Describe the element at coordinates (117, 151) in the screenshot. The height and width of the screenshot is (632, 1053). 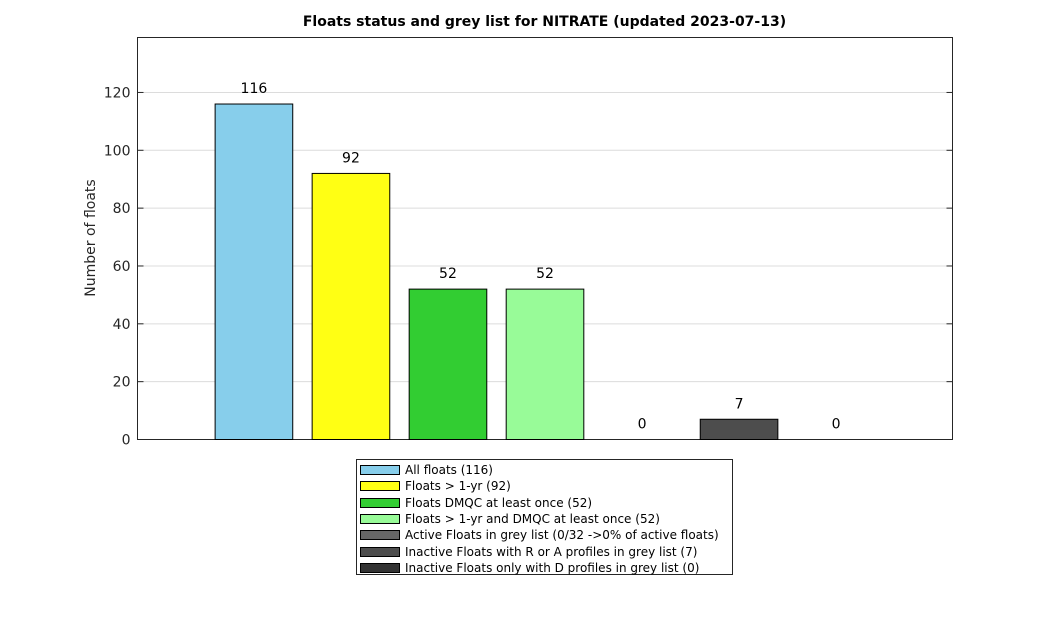
I see `y-tick-label: 100` at that location.